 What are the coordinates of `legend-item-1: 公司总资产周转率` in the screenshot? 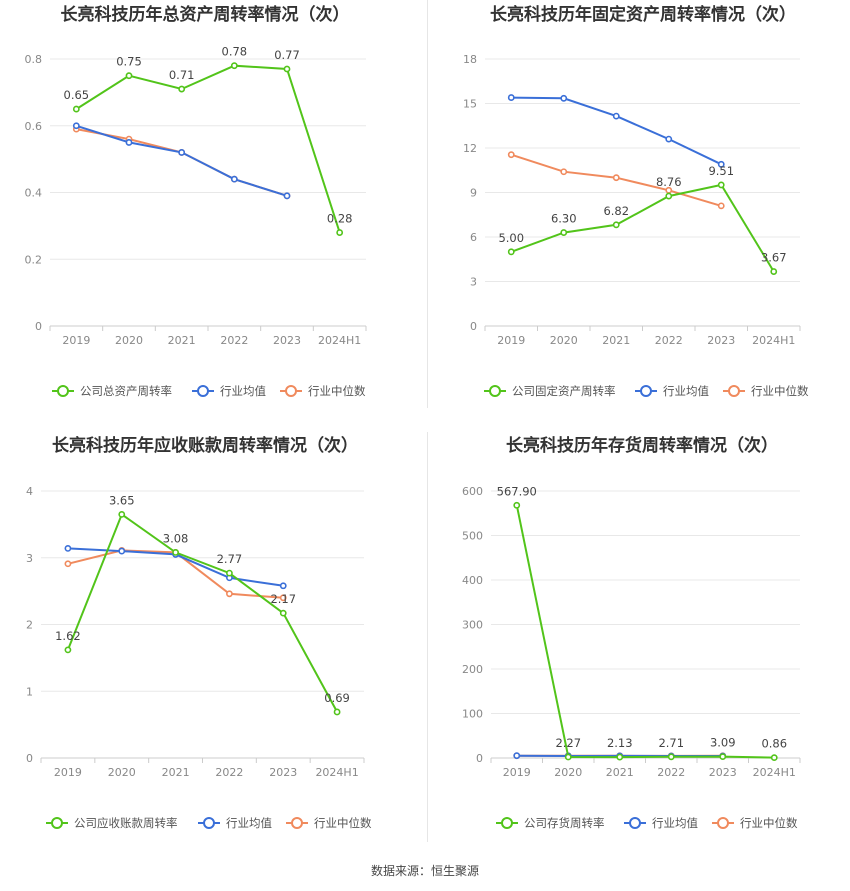 It's located at (112, 391).